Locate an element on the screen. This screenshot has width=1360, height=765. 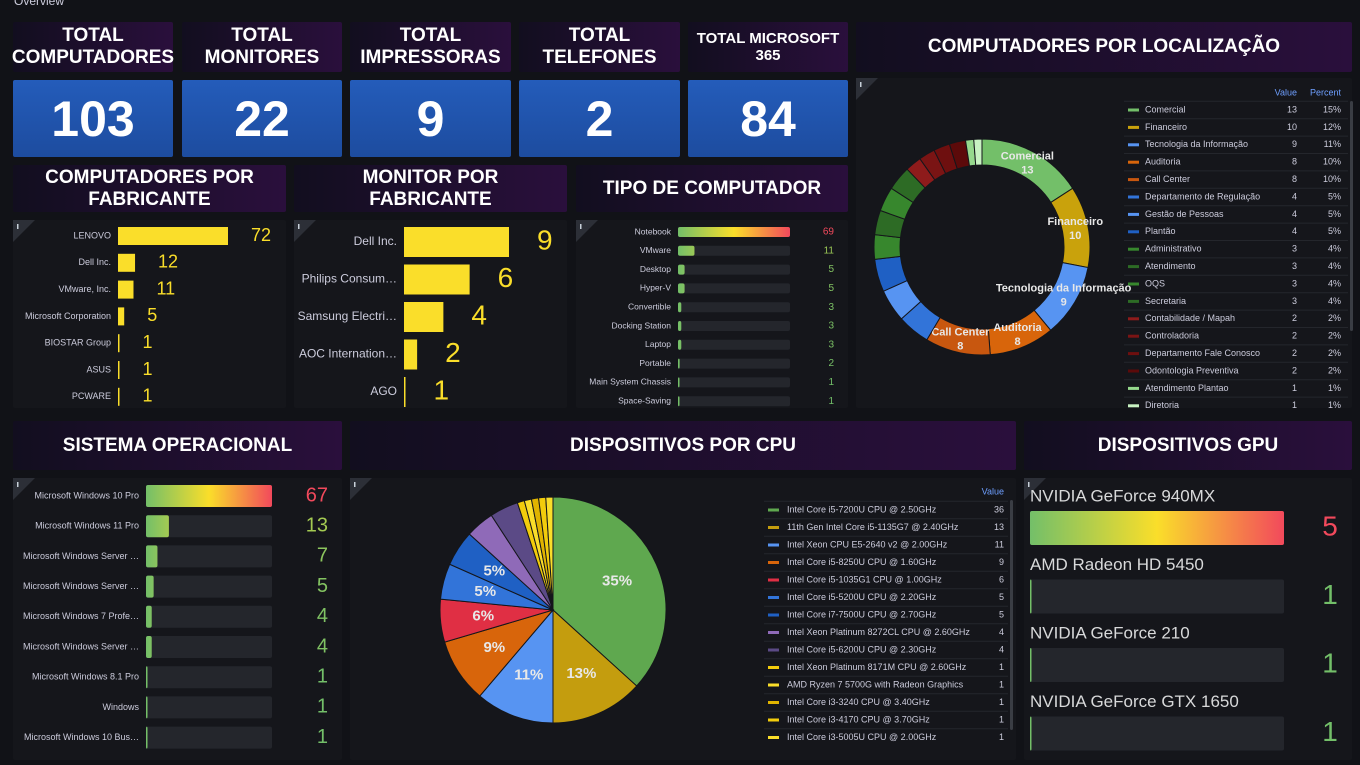
bar-label: NVIDIA GeForce 210 is located at coordinates (1110, 632).